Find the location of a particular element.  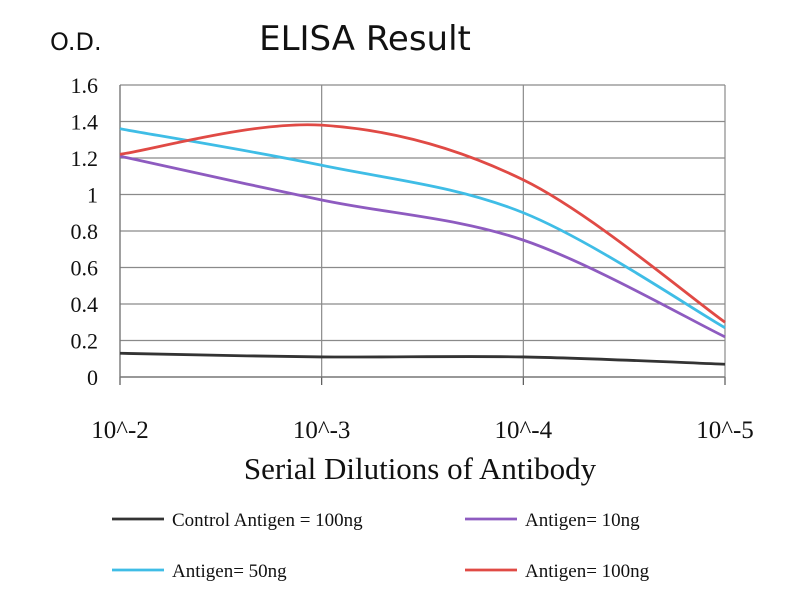

y-tick-label: 0.2 is located at coordinates (85, 341).